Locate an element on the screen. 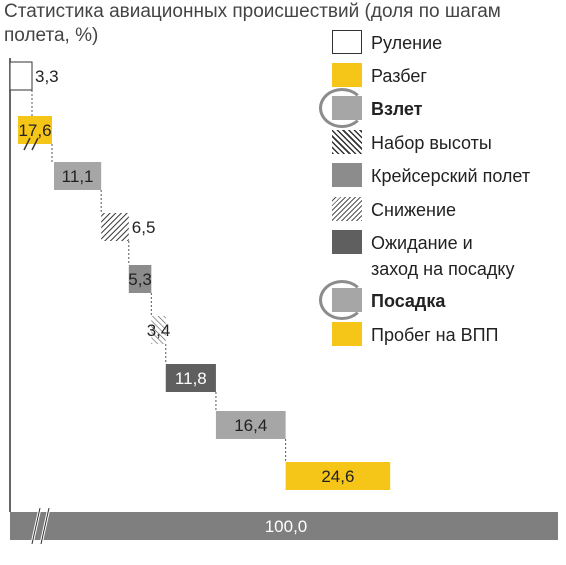 The image size is (566, 565). legend-label: Снижение is located at coordinates (414, 210).